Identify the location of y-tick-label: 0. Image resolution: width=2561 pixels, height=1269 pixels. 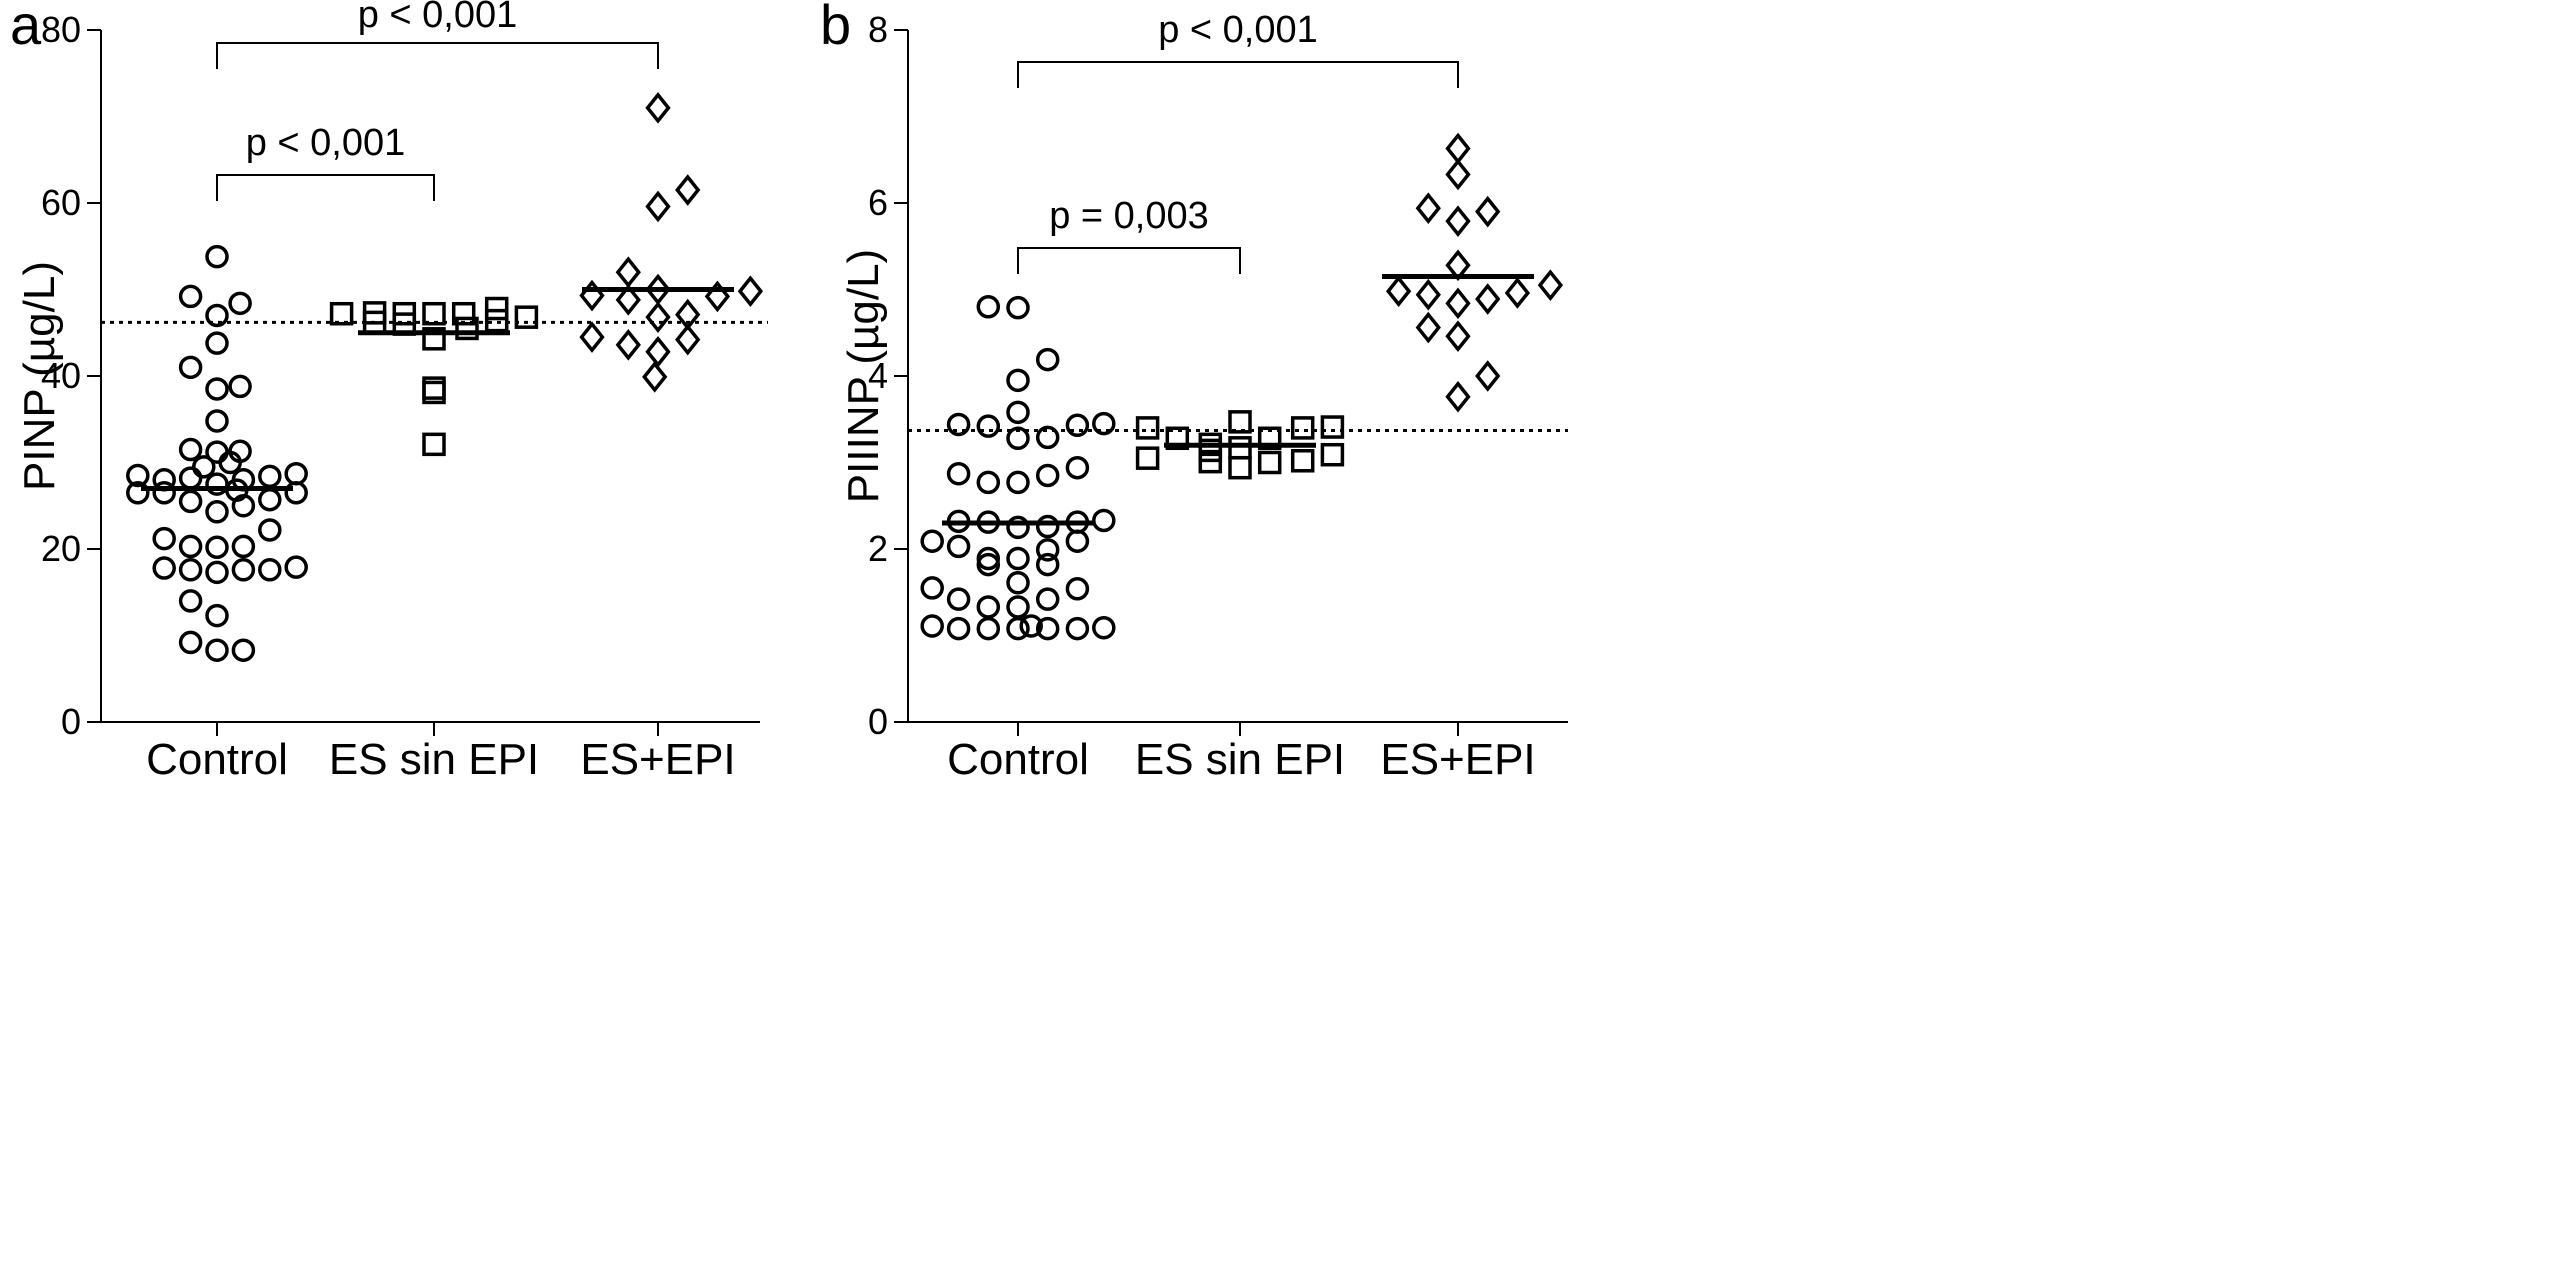
(71, 721).